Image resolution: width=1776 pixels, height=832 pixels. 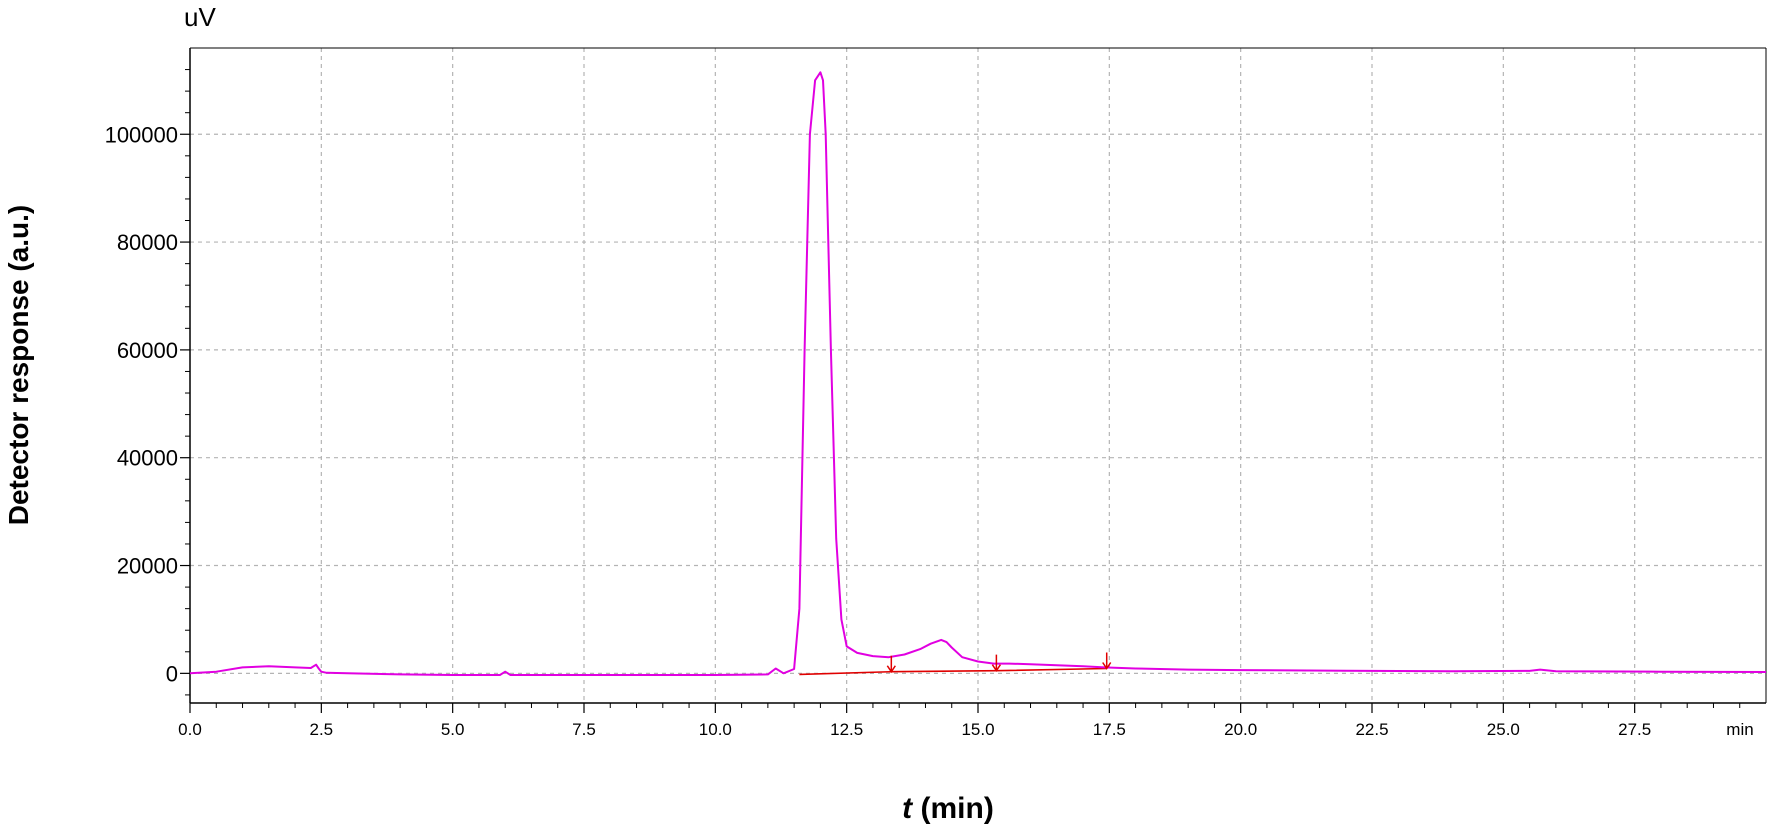 I want to click on y-tick-label: 100000, so click(x=141, y=134).